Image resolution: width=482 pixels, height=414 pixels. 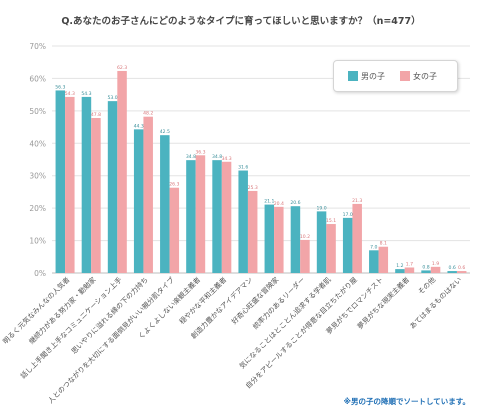 I want to click on category-label: 統率力のあるリーダー, so click(x=279, y=303).